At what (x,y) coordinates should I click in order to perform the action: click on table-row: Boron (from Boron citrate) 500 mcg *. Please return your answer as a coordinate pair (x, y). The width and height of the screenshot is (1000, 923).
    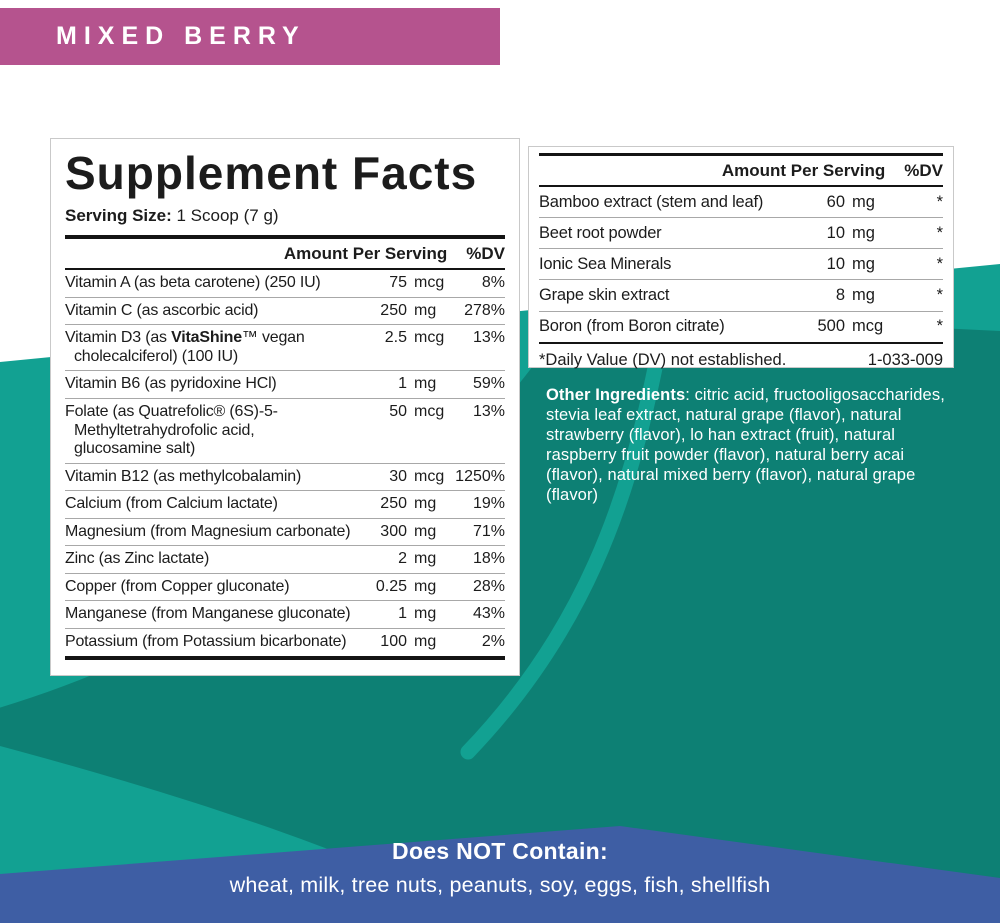
    Looking at the image, I should click on (741, 326).